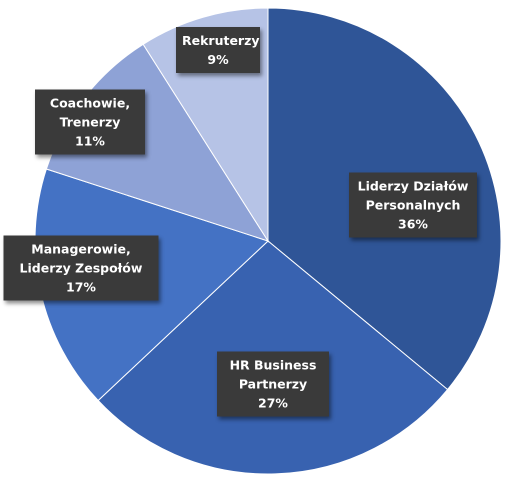 The height and width of the screenshot is (482, 520). Describe the element at coordinates (81, 258) in the screenshot. I see `category-label: Managerowie, Liderzy Zespołów` at that location.